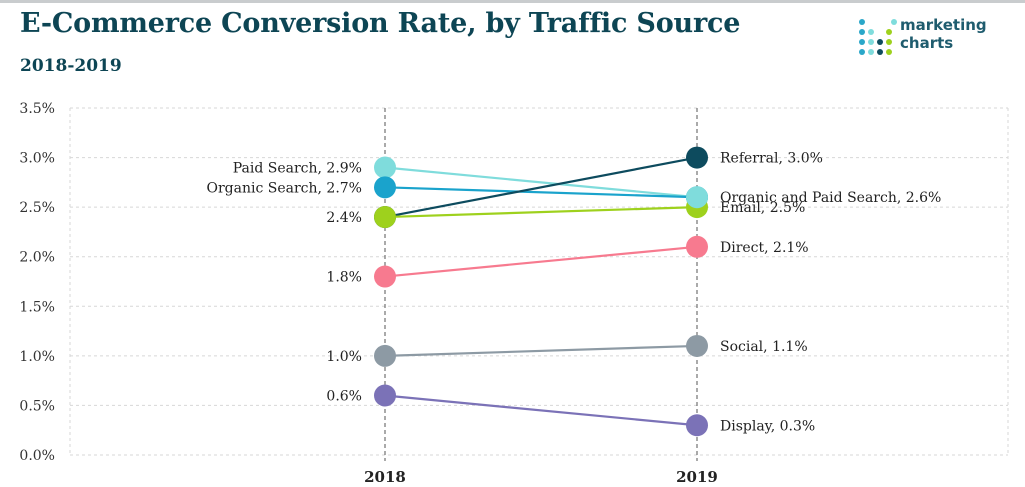  What do you see at coordinates (927, 43) in the screenshot?
I see `logo-line2: charts` at bounding box center [927, 43].